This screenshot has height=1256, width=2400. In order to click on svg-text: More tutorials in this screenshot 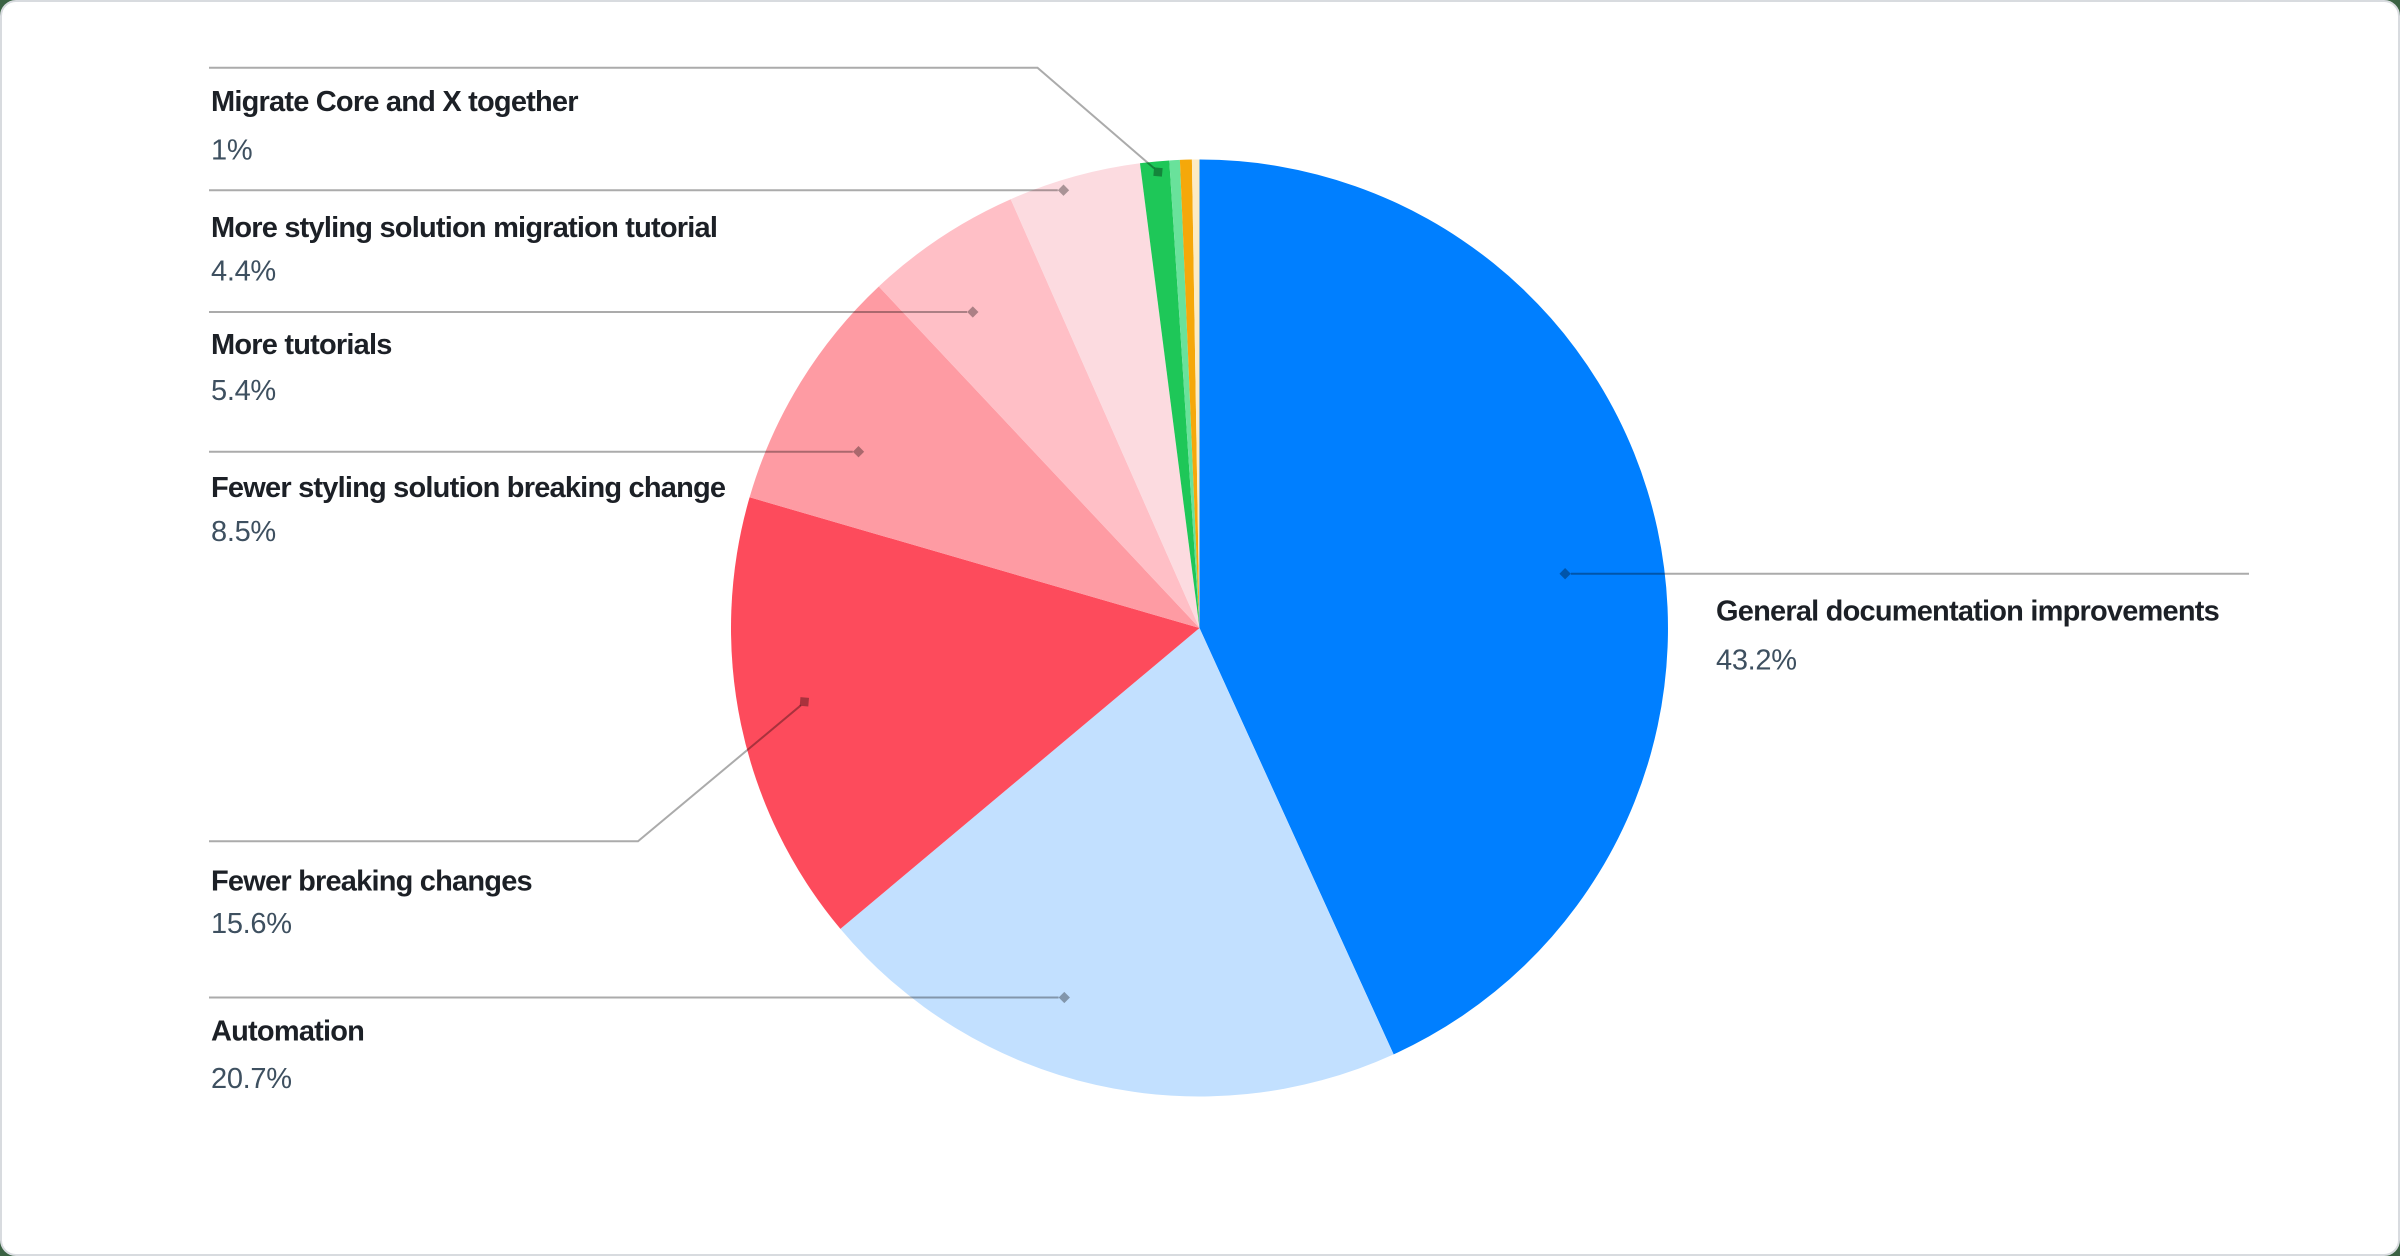, I will do `click(301, 345)`.